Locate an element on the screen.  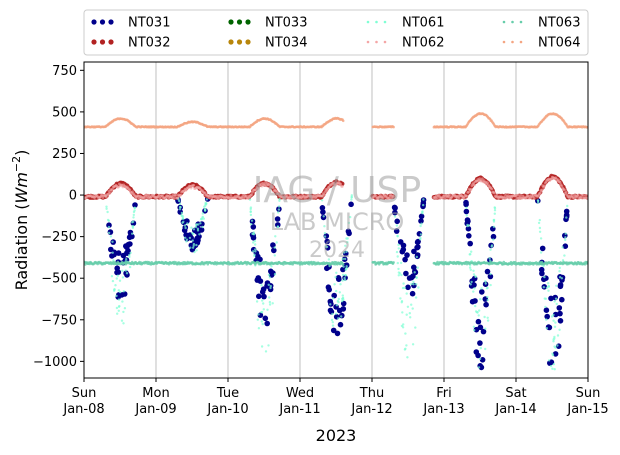
x-tick-date: Jan-12 is located at coordinates (371, 409).